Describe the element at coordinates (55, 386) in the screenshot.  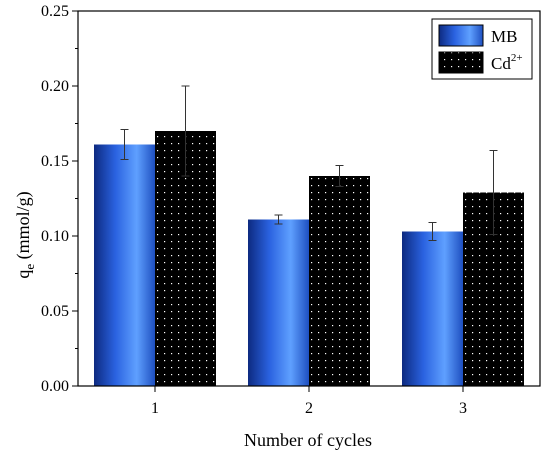
I see `y-tick-label-0.00: 0.00` at that location.